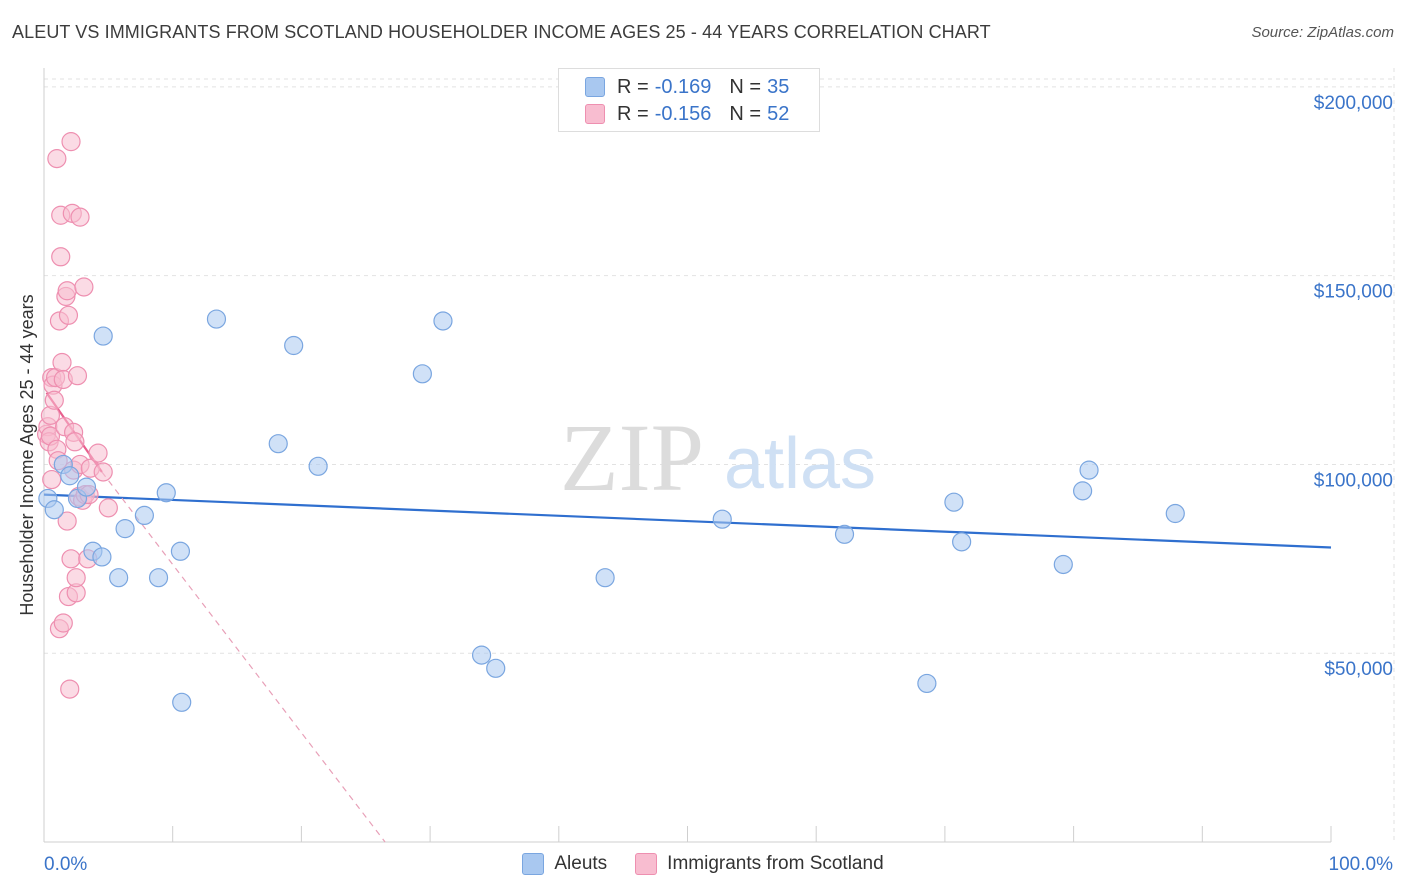 This screenshot has height=892, width=1406. What do you see at coordinates (683, 86) in the screenshot?
I see `legend-r-value: -0.169` at bounding box center [683, 86].